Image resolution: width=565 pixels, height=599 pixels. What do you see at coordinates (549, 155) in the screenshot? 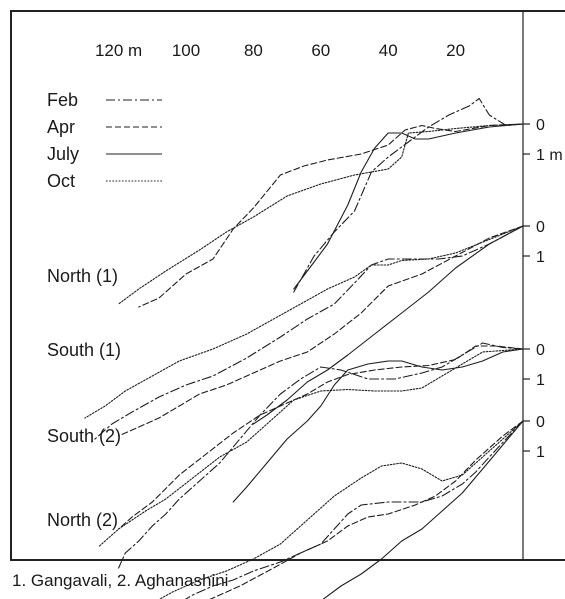
I see `depth-tick-label: 1 m` at bounding box center [549, 155].